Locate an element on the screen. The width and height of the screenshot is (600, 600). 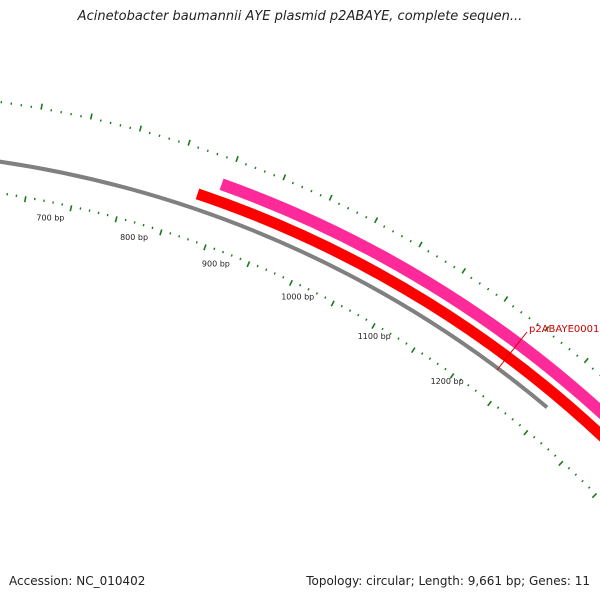
gene-label: p2ABAYE0001 is located at coordinates (564, 329).